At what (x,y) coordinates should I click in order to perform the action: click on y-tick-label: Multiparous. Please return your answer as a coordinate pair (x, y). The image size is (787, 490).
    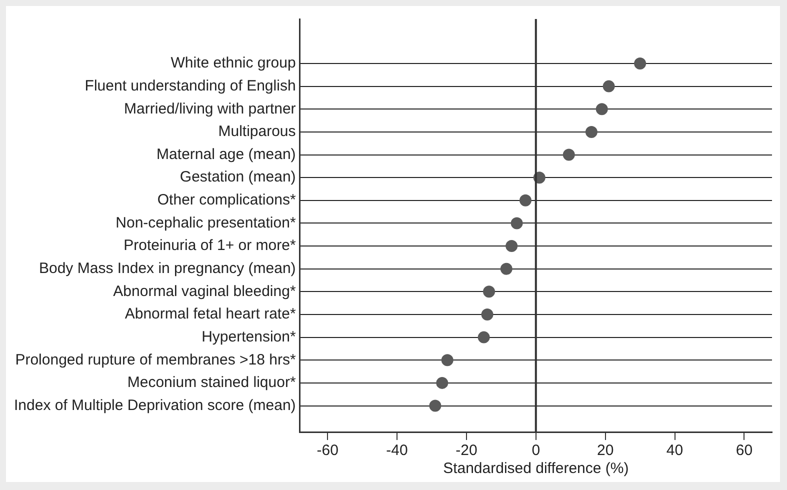
    Looking at the image, I should click on (257, 131).